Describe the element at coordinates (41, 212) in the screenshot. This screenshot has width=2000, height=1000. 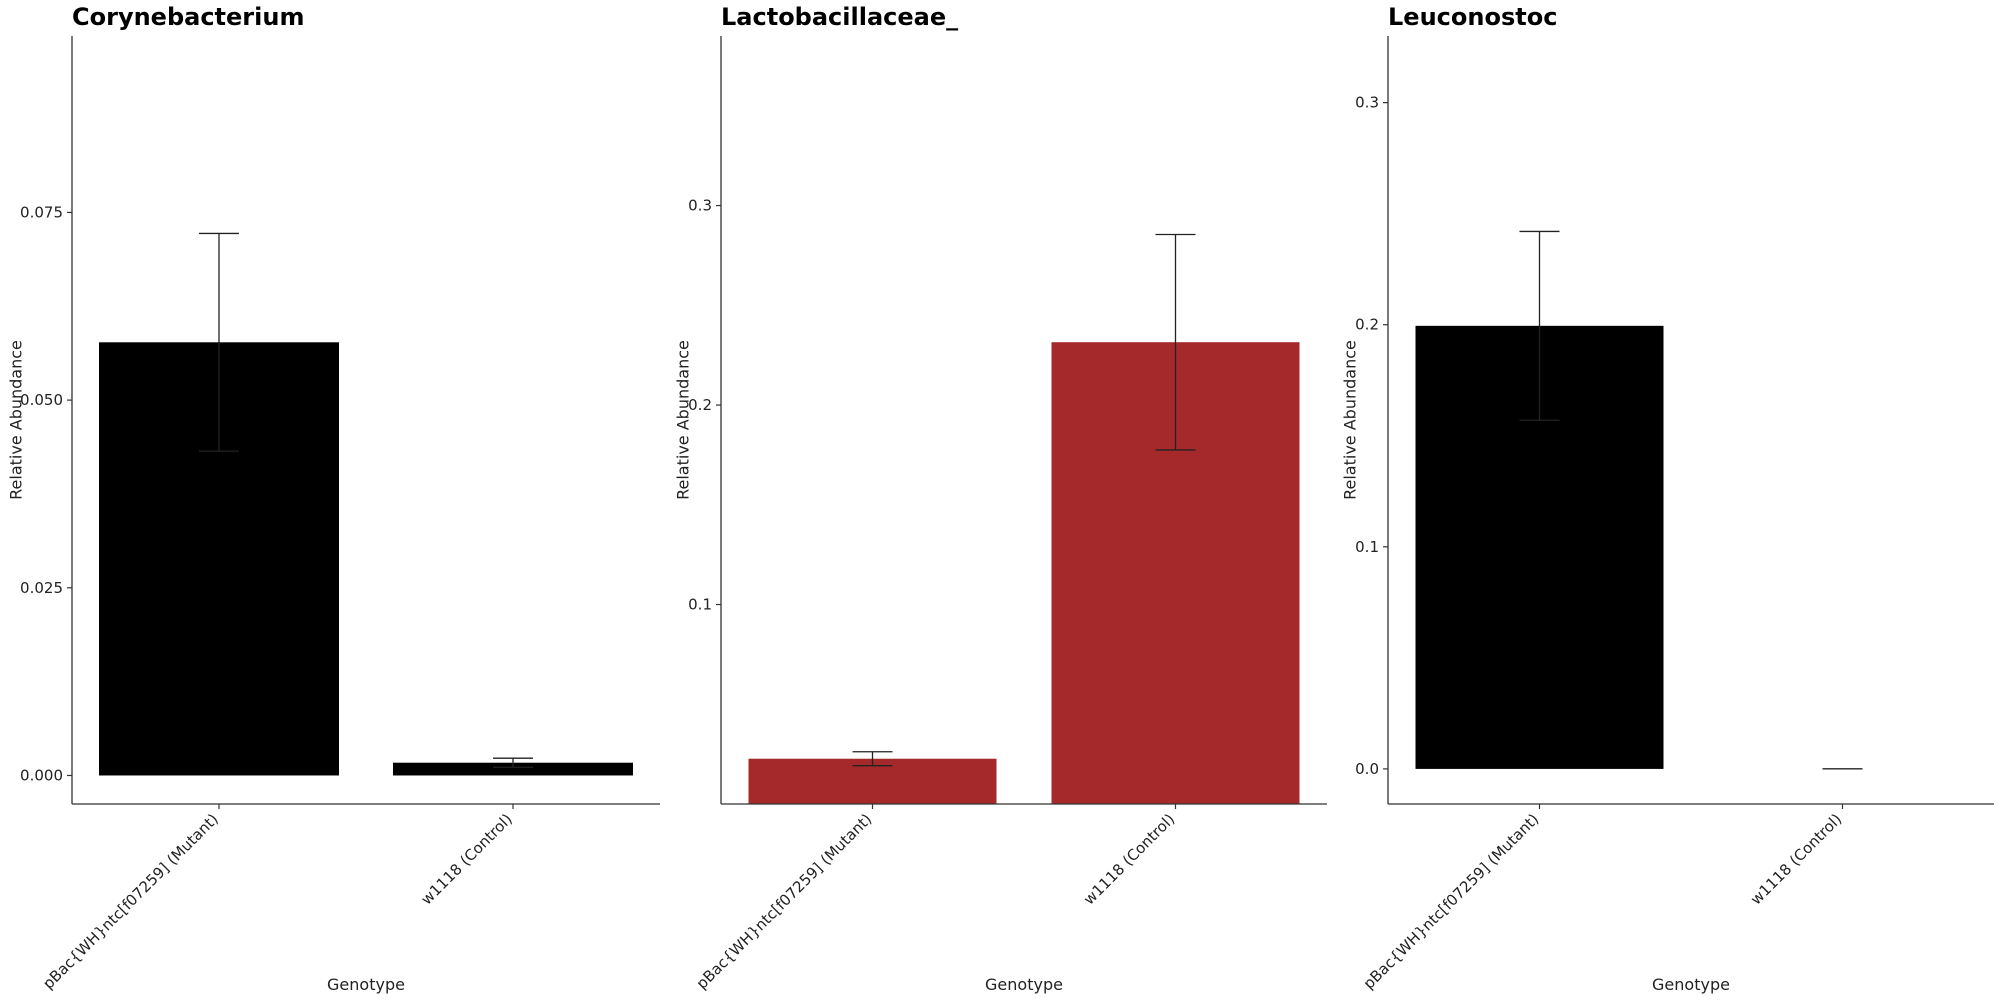
I see `y-tick-label: 0.075` at that location.